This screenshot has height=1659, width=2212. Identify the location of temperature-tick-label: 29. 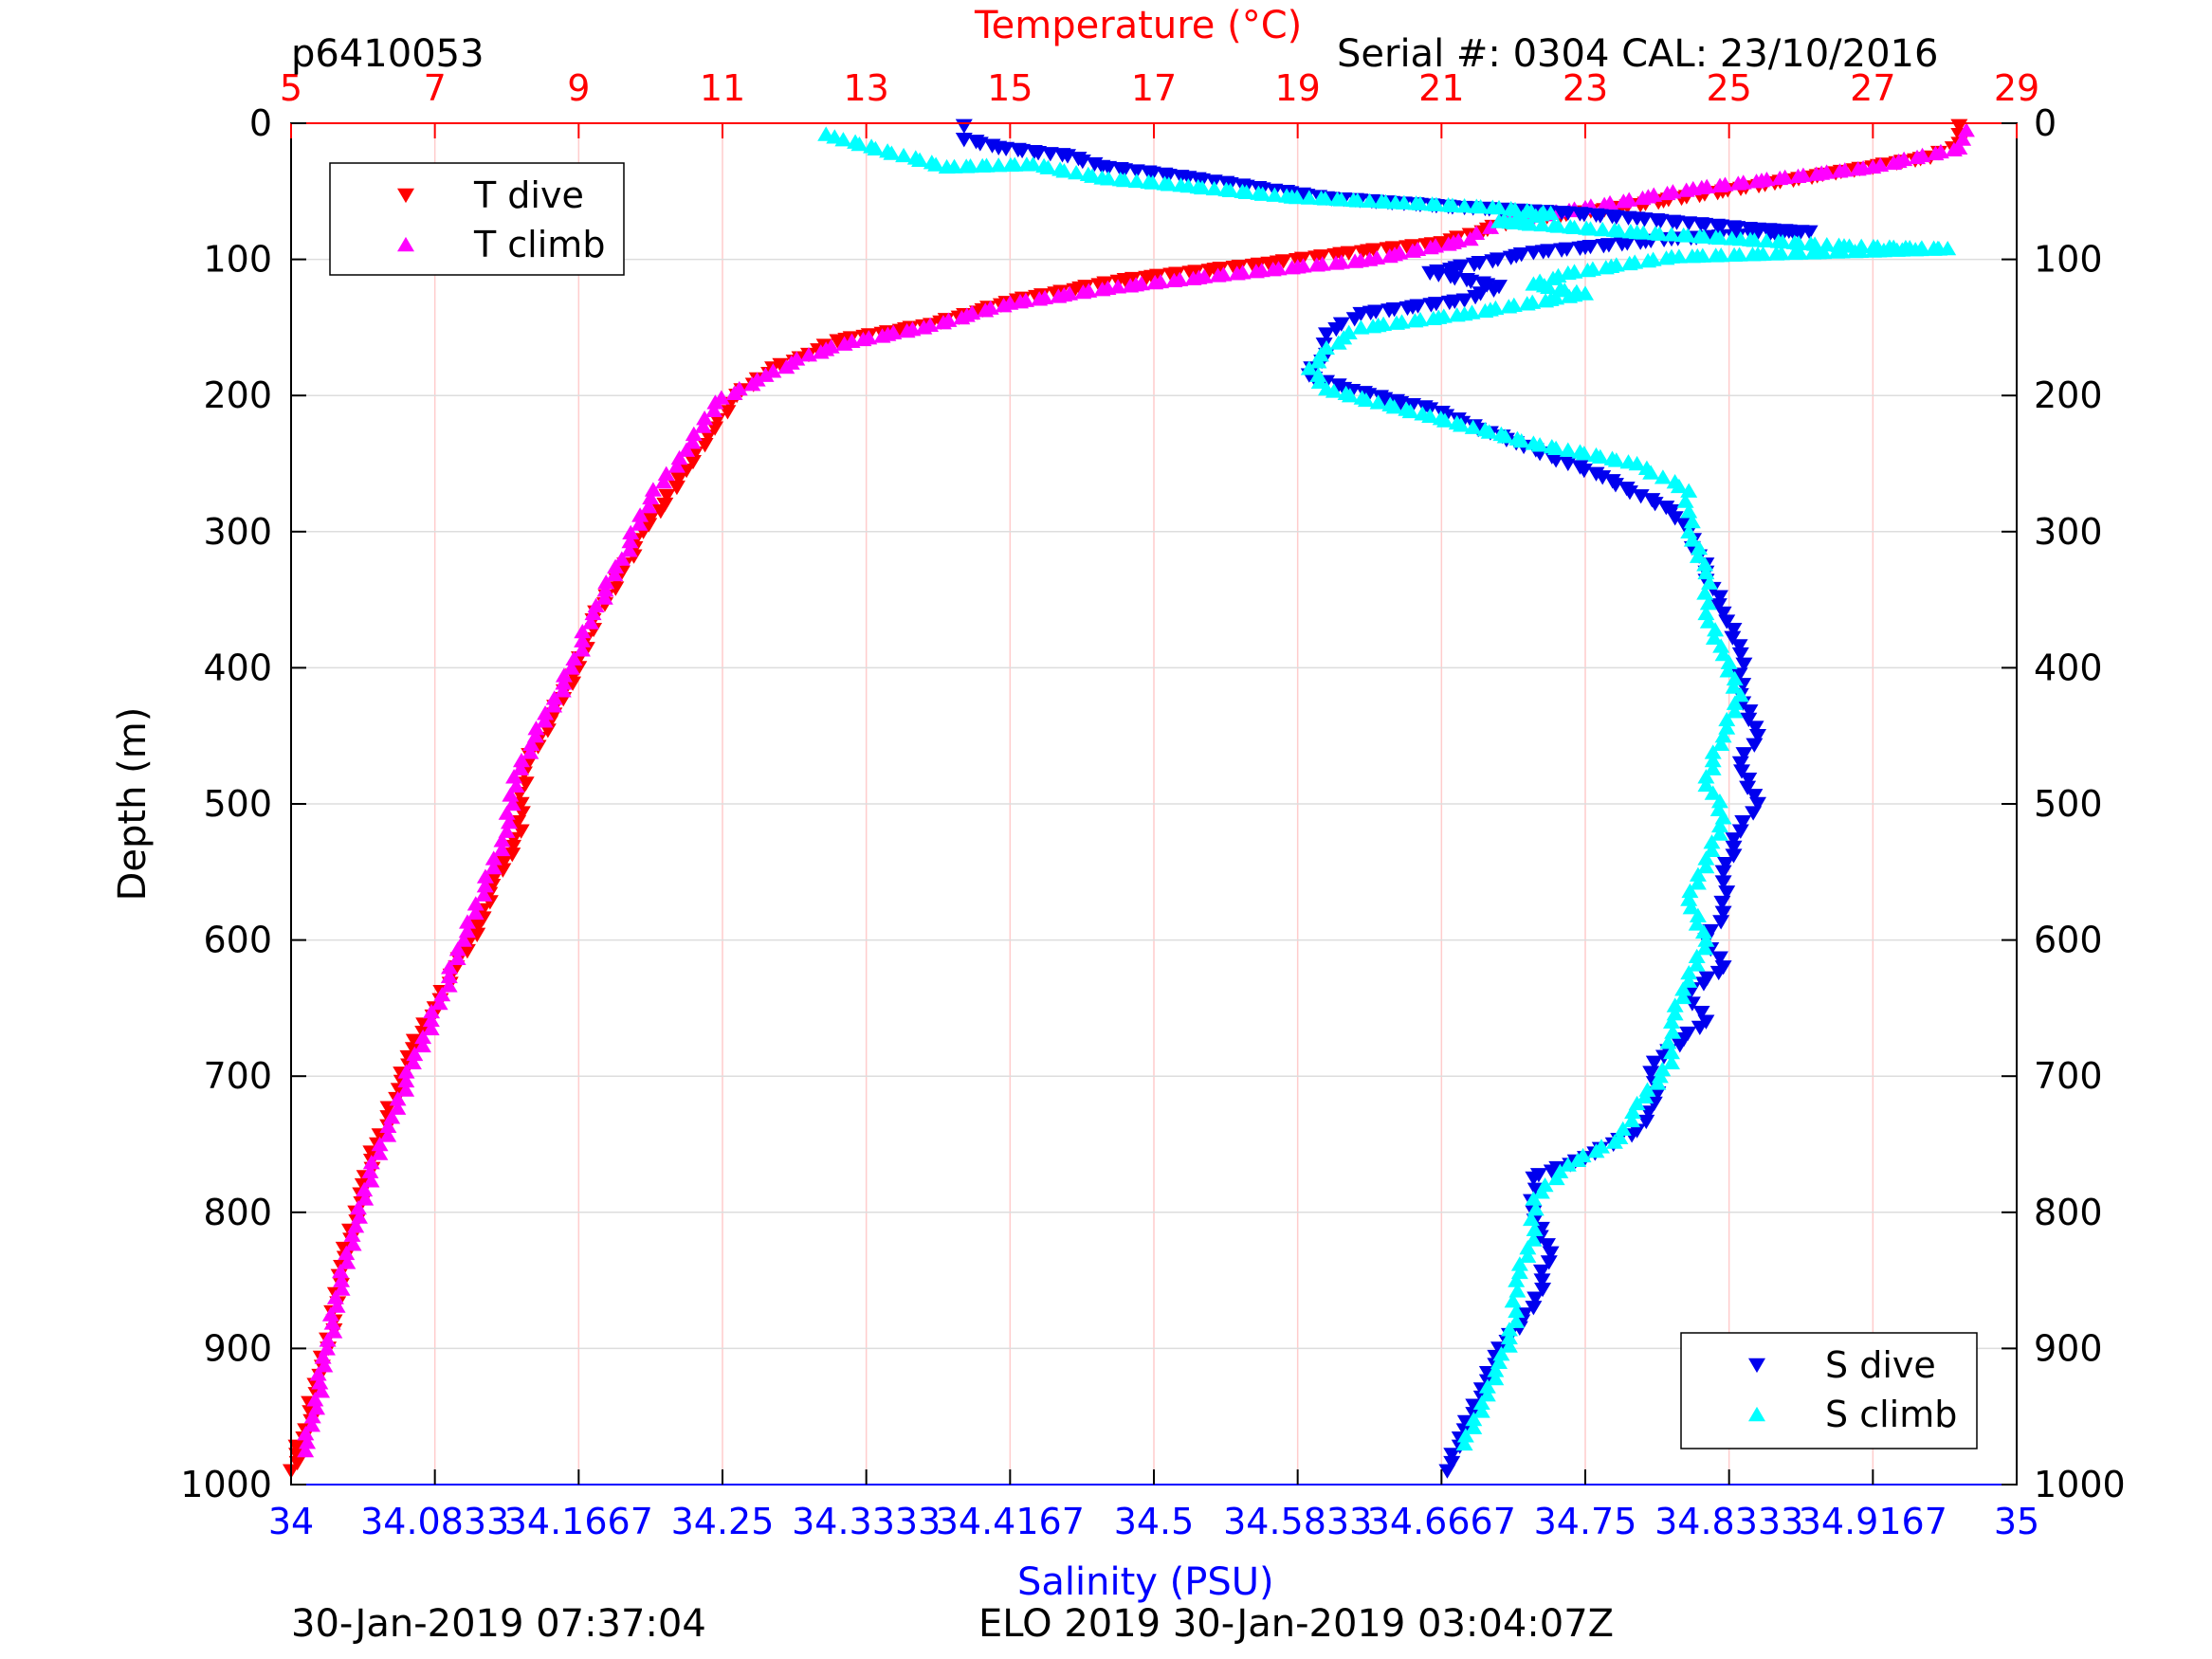
(2016, 88).